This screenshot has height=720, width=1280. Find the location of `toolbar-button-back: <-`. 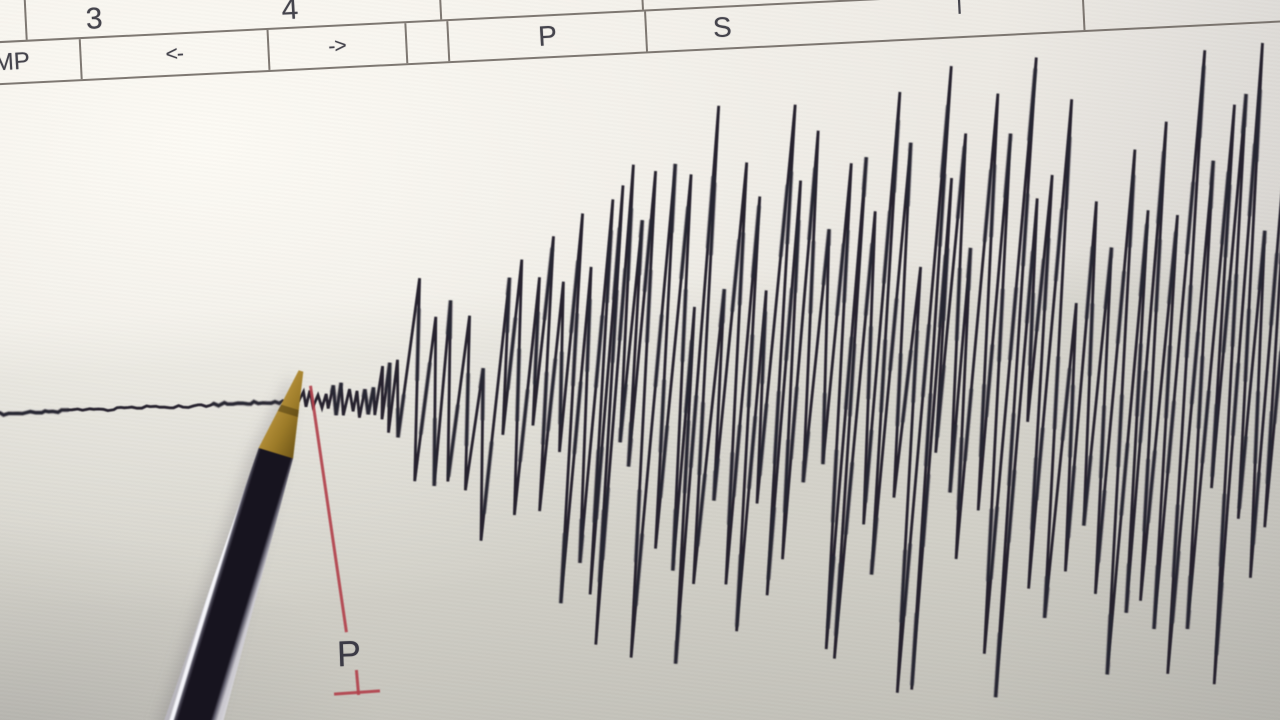

toolbar-button-back: <- is located at coordinates (175, 54).